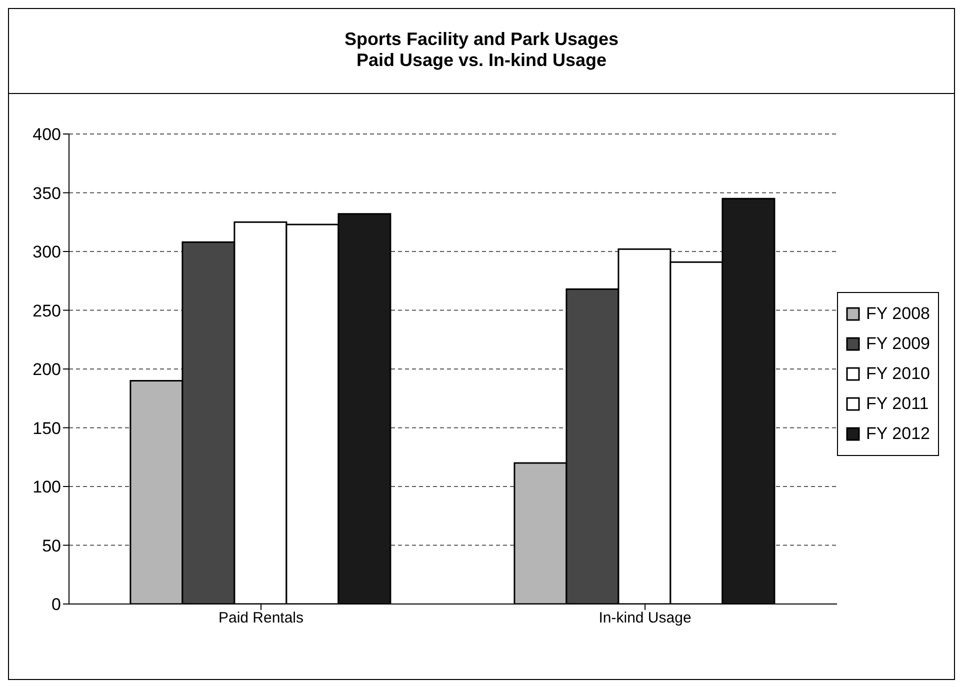 Image resolution: width=965 pixels, height=694 pixels. Describe the element at coordinates (46, 310) in the screenshot. I see `y-tick-label: 250` at that location.